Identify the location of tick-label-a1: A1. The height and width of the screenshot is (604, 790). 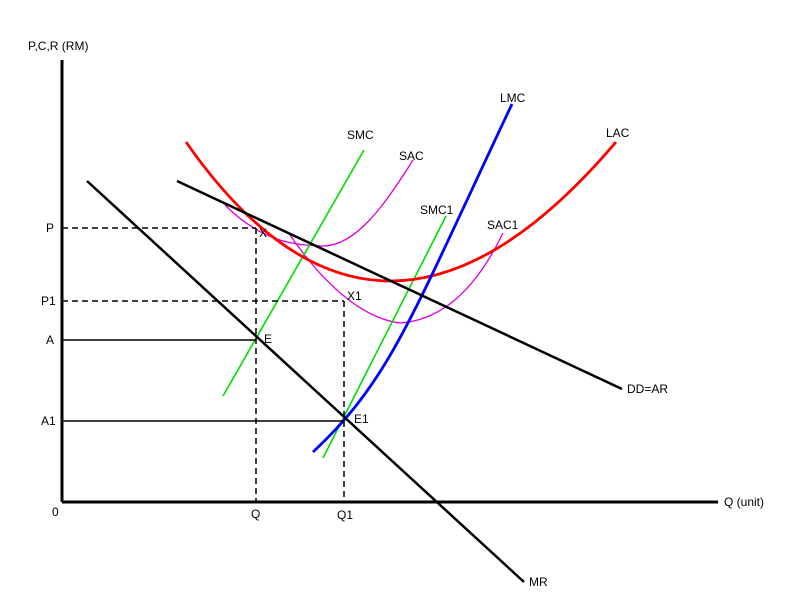
(48, 421).